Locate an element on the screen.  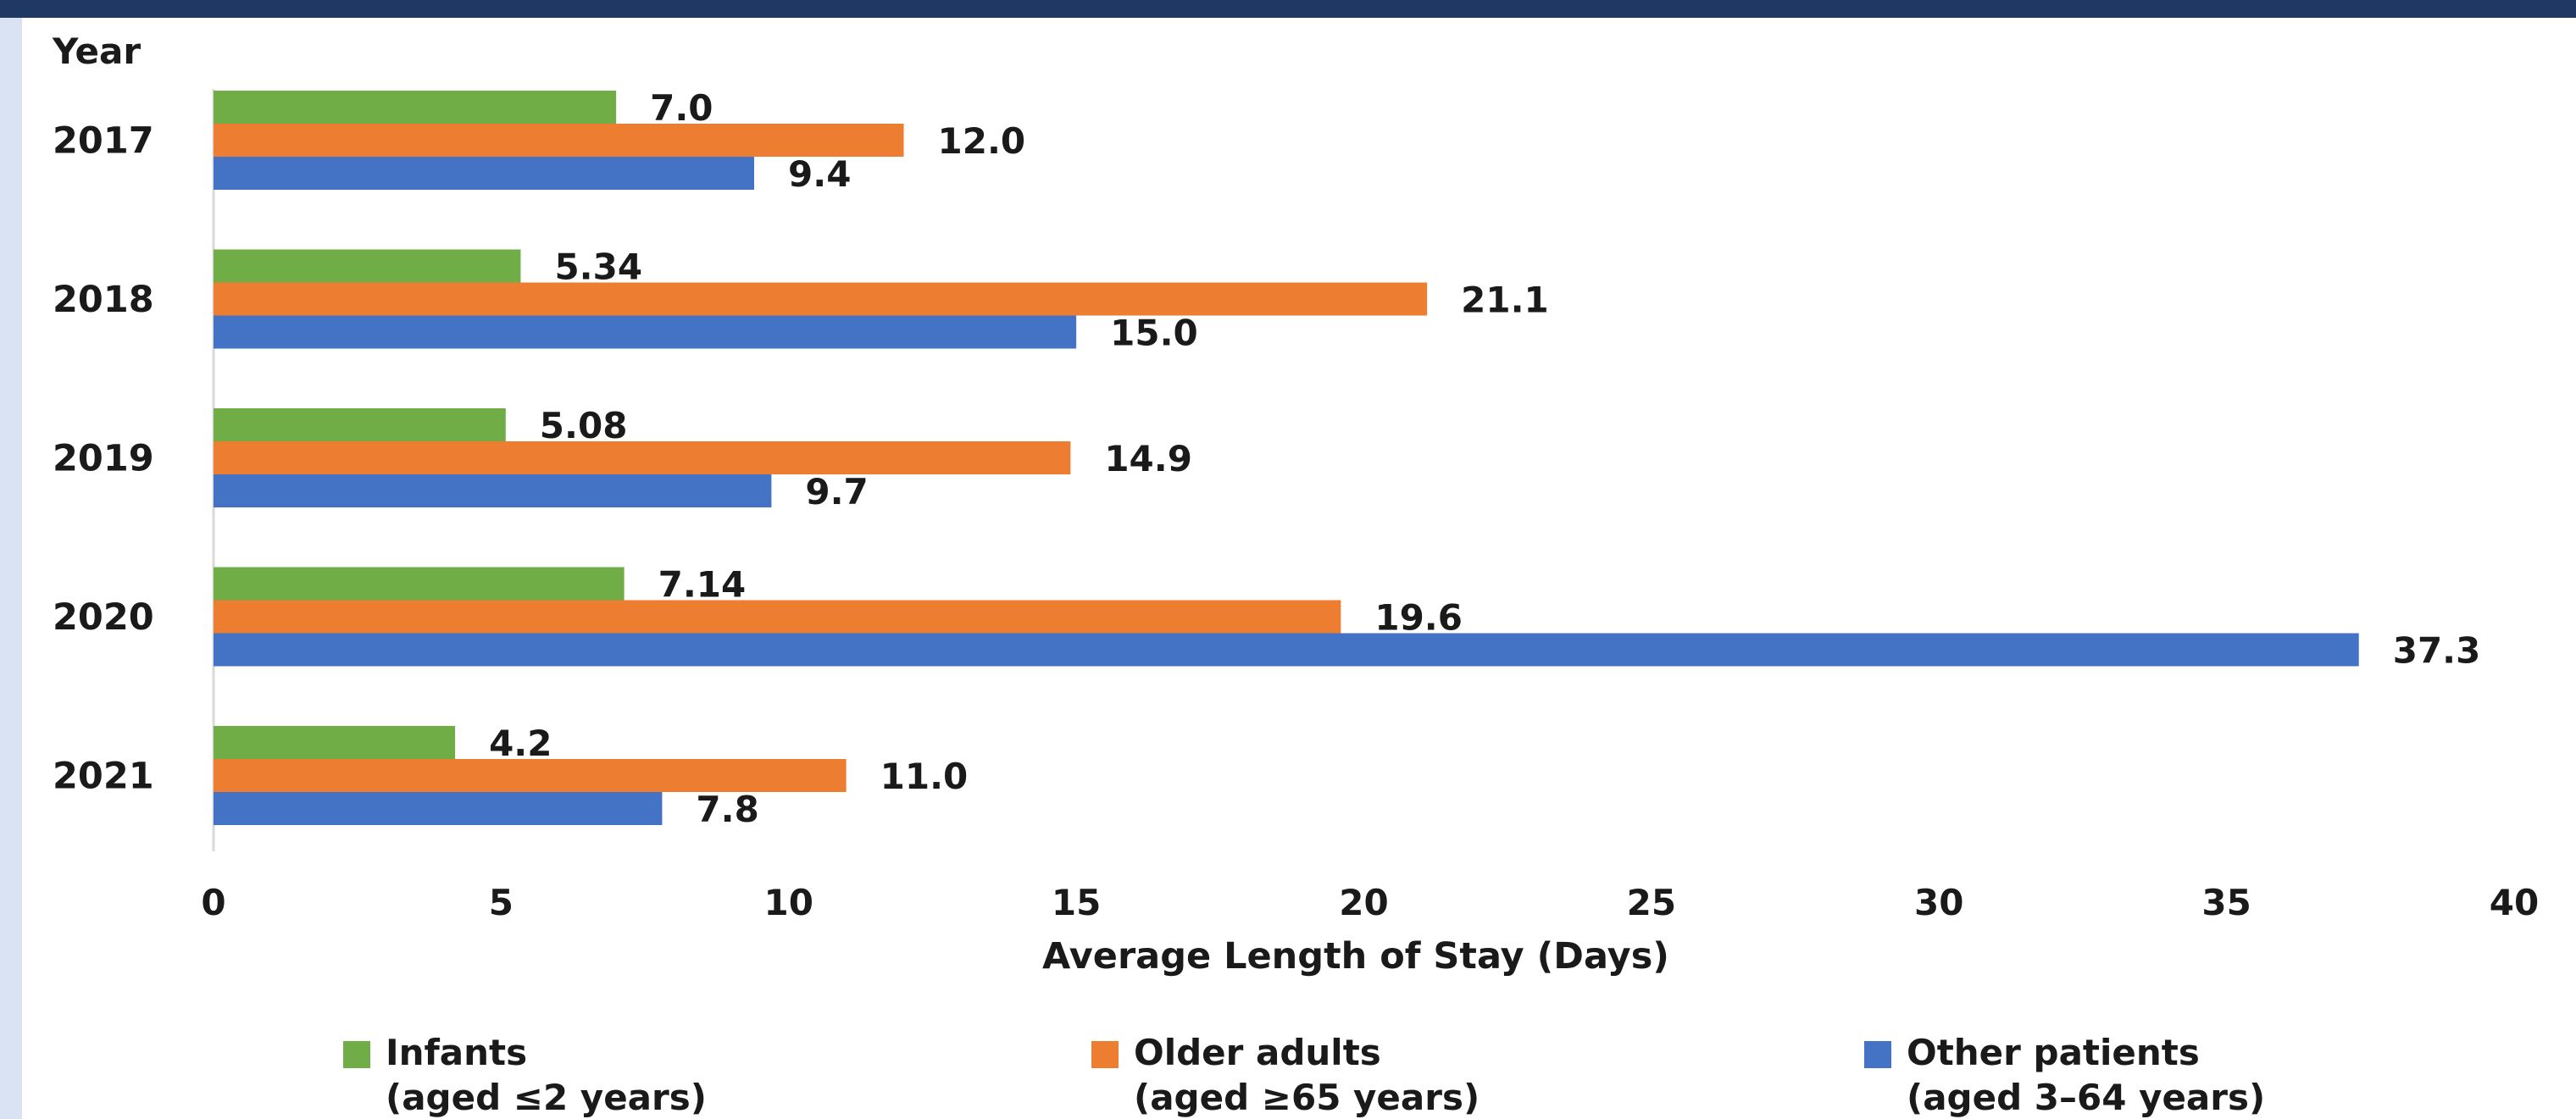
y-axis-title: Year is located at coordinates (96, 51).